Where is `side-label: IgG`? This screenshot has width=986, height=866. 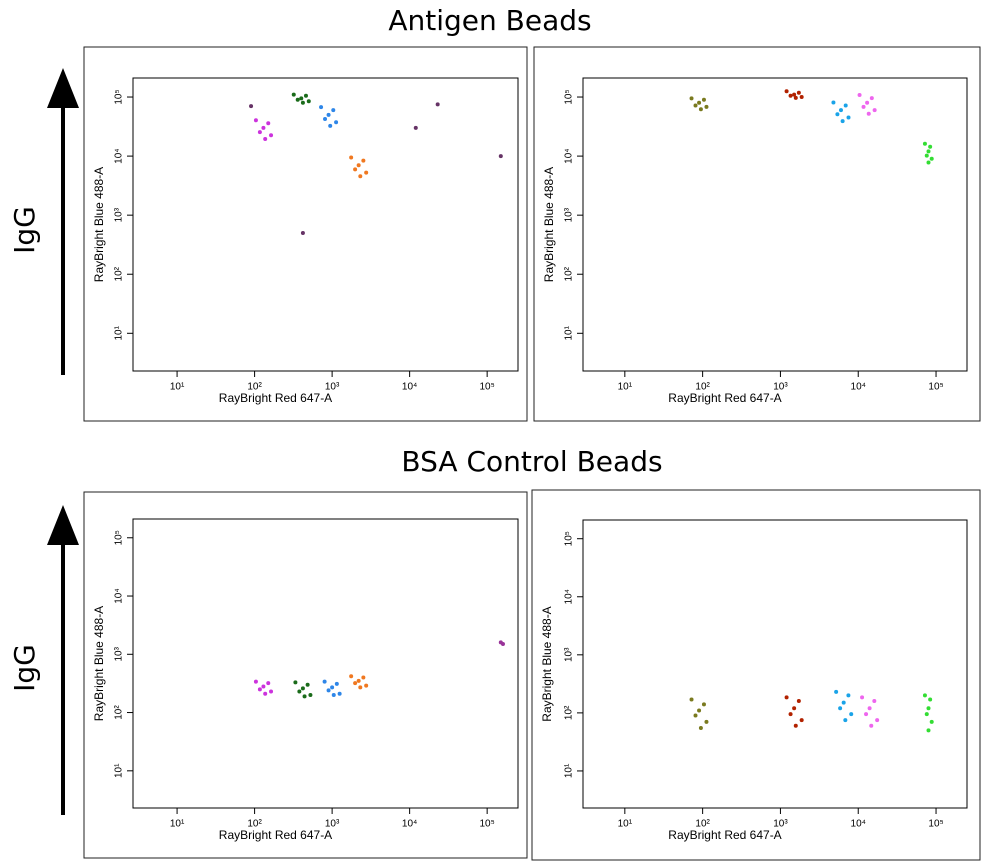 side-label: IgG is located at coordinates (24, 230).